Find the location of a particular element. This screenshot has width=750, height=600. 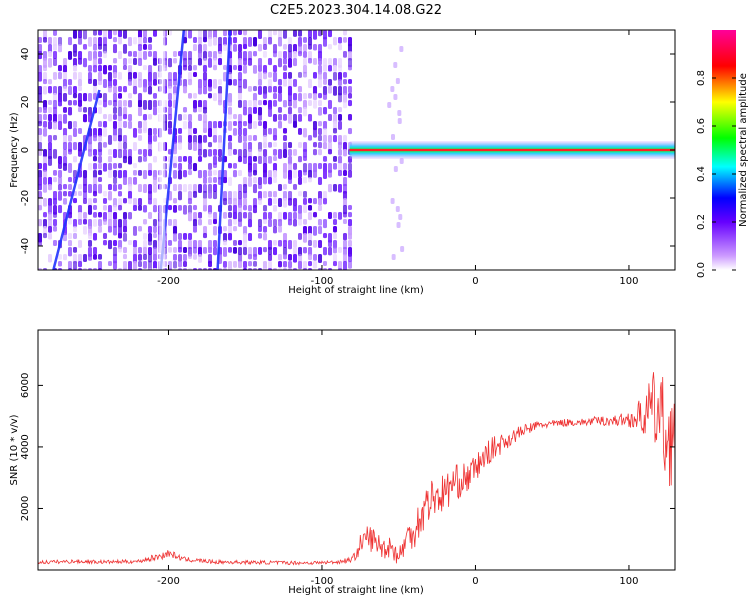

y-tick-label: -20 is located at coordinates (25, 198).